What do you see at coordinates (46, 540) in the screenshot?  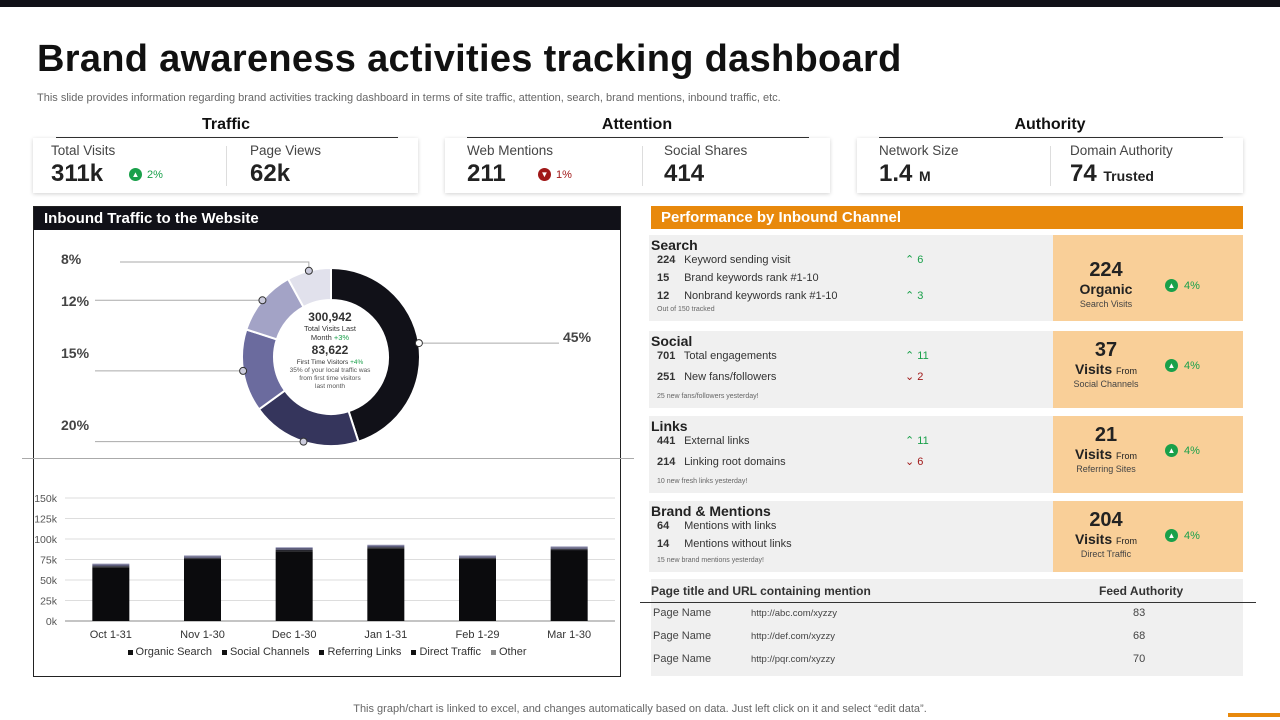 I see `bar-y-tick: 100k` at bounding box center [46, 540].